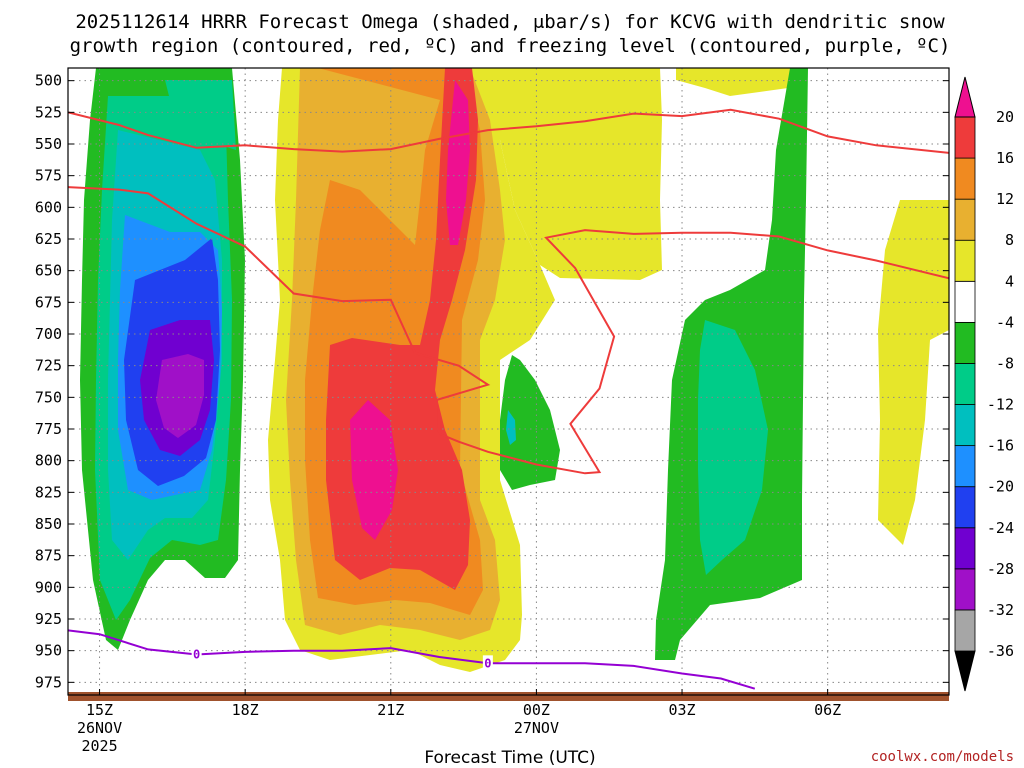 This screenshot has width=1024, height=768. Describe the element at coordinates (48, 144) in the screenshot. I see `y-tick-label: 550` at that location.